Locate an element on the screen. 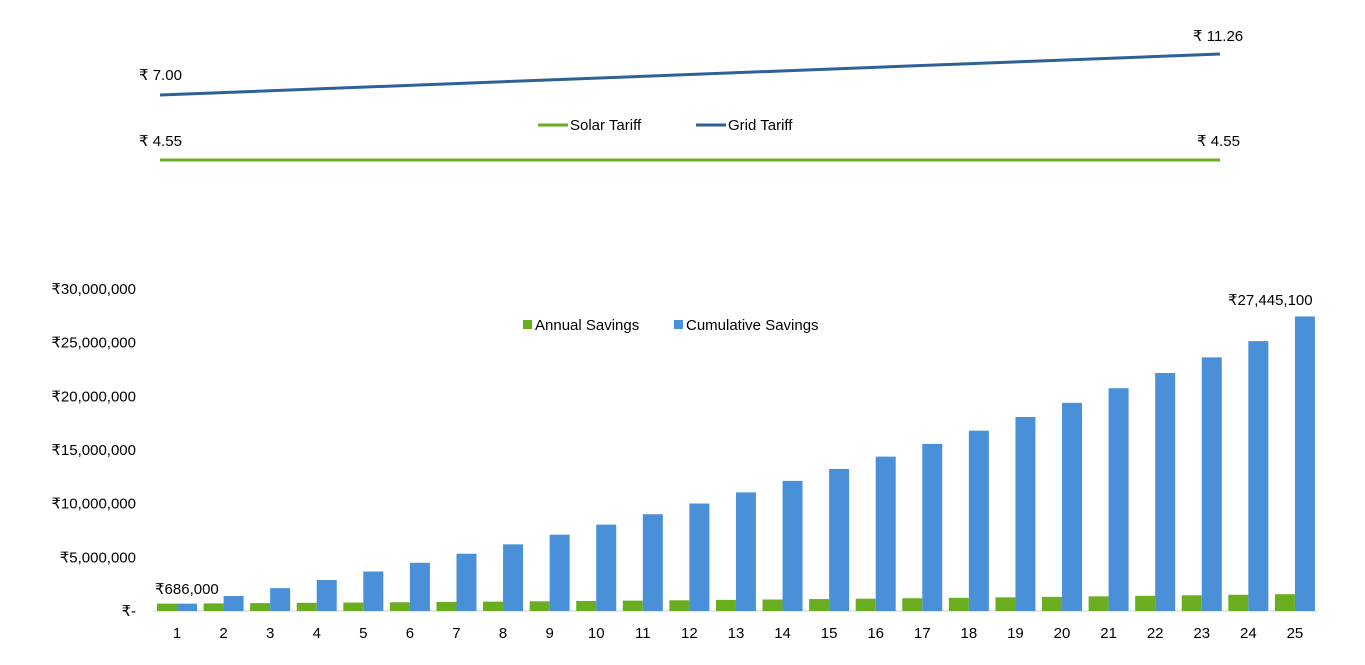 Image resolution: width=1365 pixels, height=665 pixels. legend-solar-label: Solar Tariff is located at coordinates (606, 125).